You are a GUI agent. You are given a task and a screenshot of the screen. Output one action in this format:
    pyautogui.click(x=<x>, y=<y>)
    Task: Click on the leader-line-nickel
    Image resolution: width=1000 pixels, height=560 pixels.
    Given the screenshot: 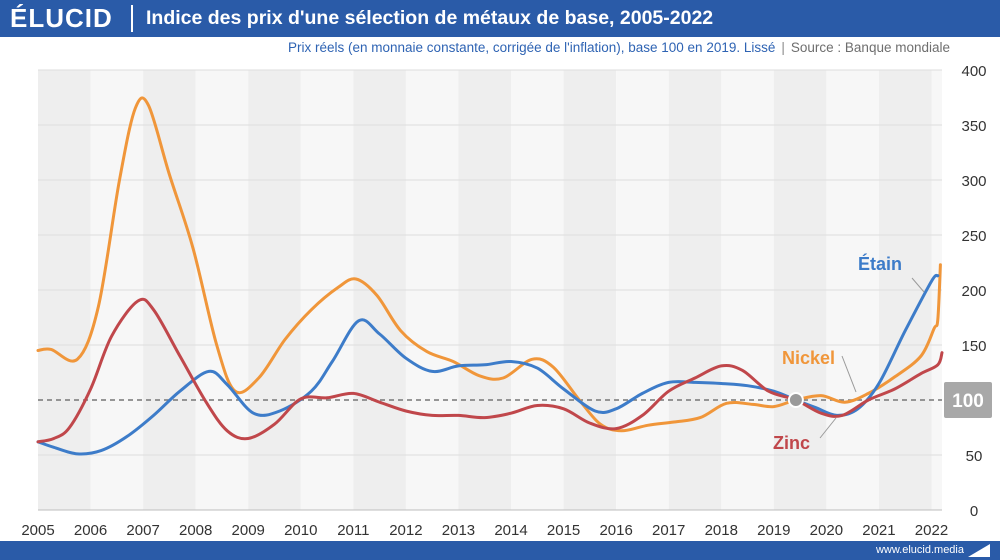 What is the action you would take?
    pyautogui.click(x=849, y=374)
    